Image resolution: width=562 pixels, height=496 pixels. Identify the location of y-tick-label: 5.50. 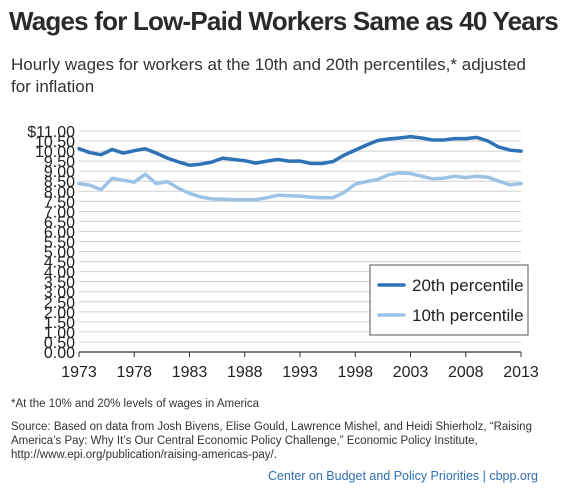
(59, 243).